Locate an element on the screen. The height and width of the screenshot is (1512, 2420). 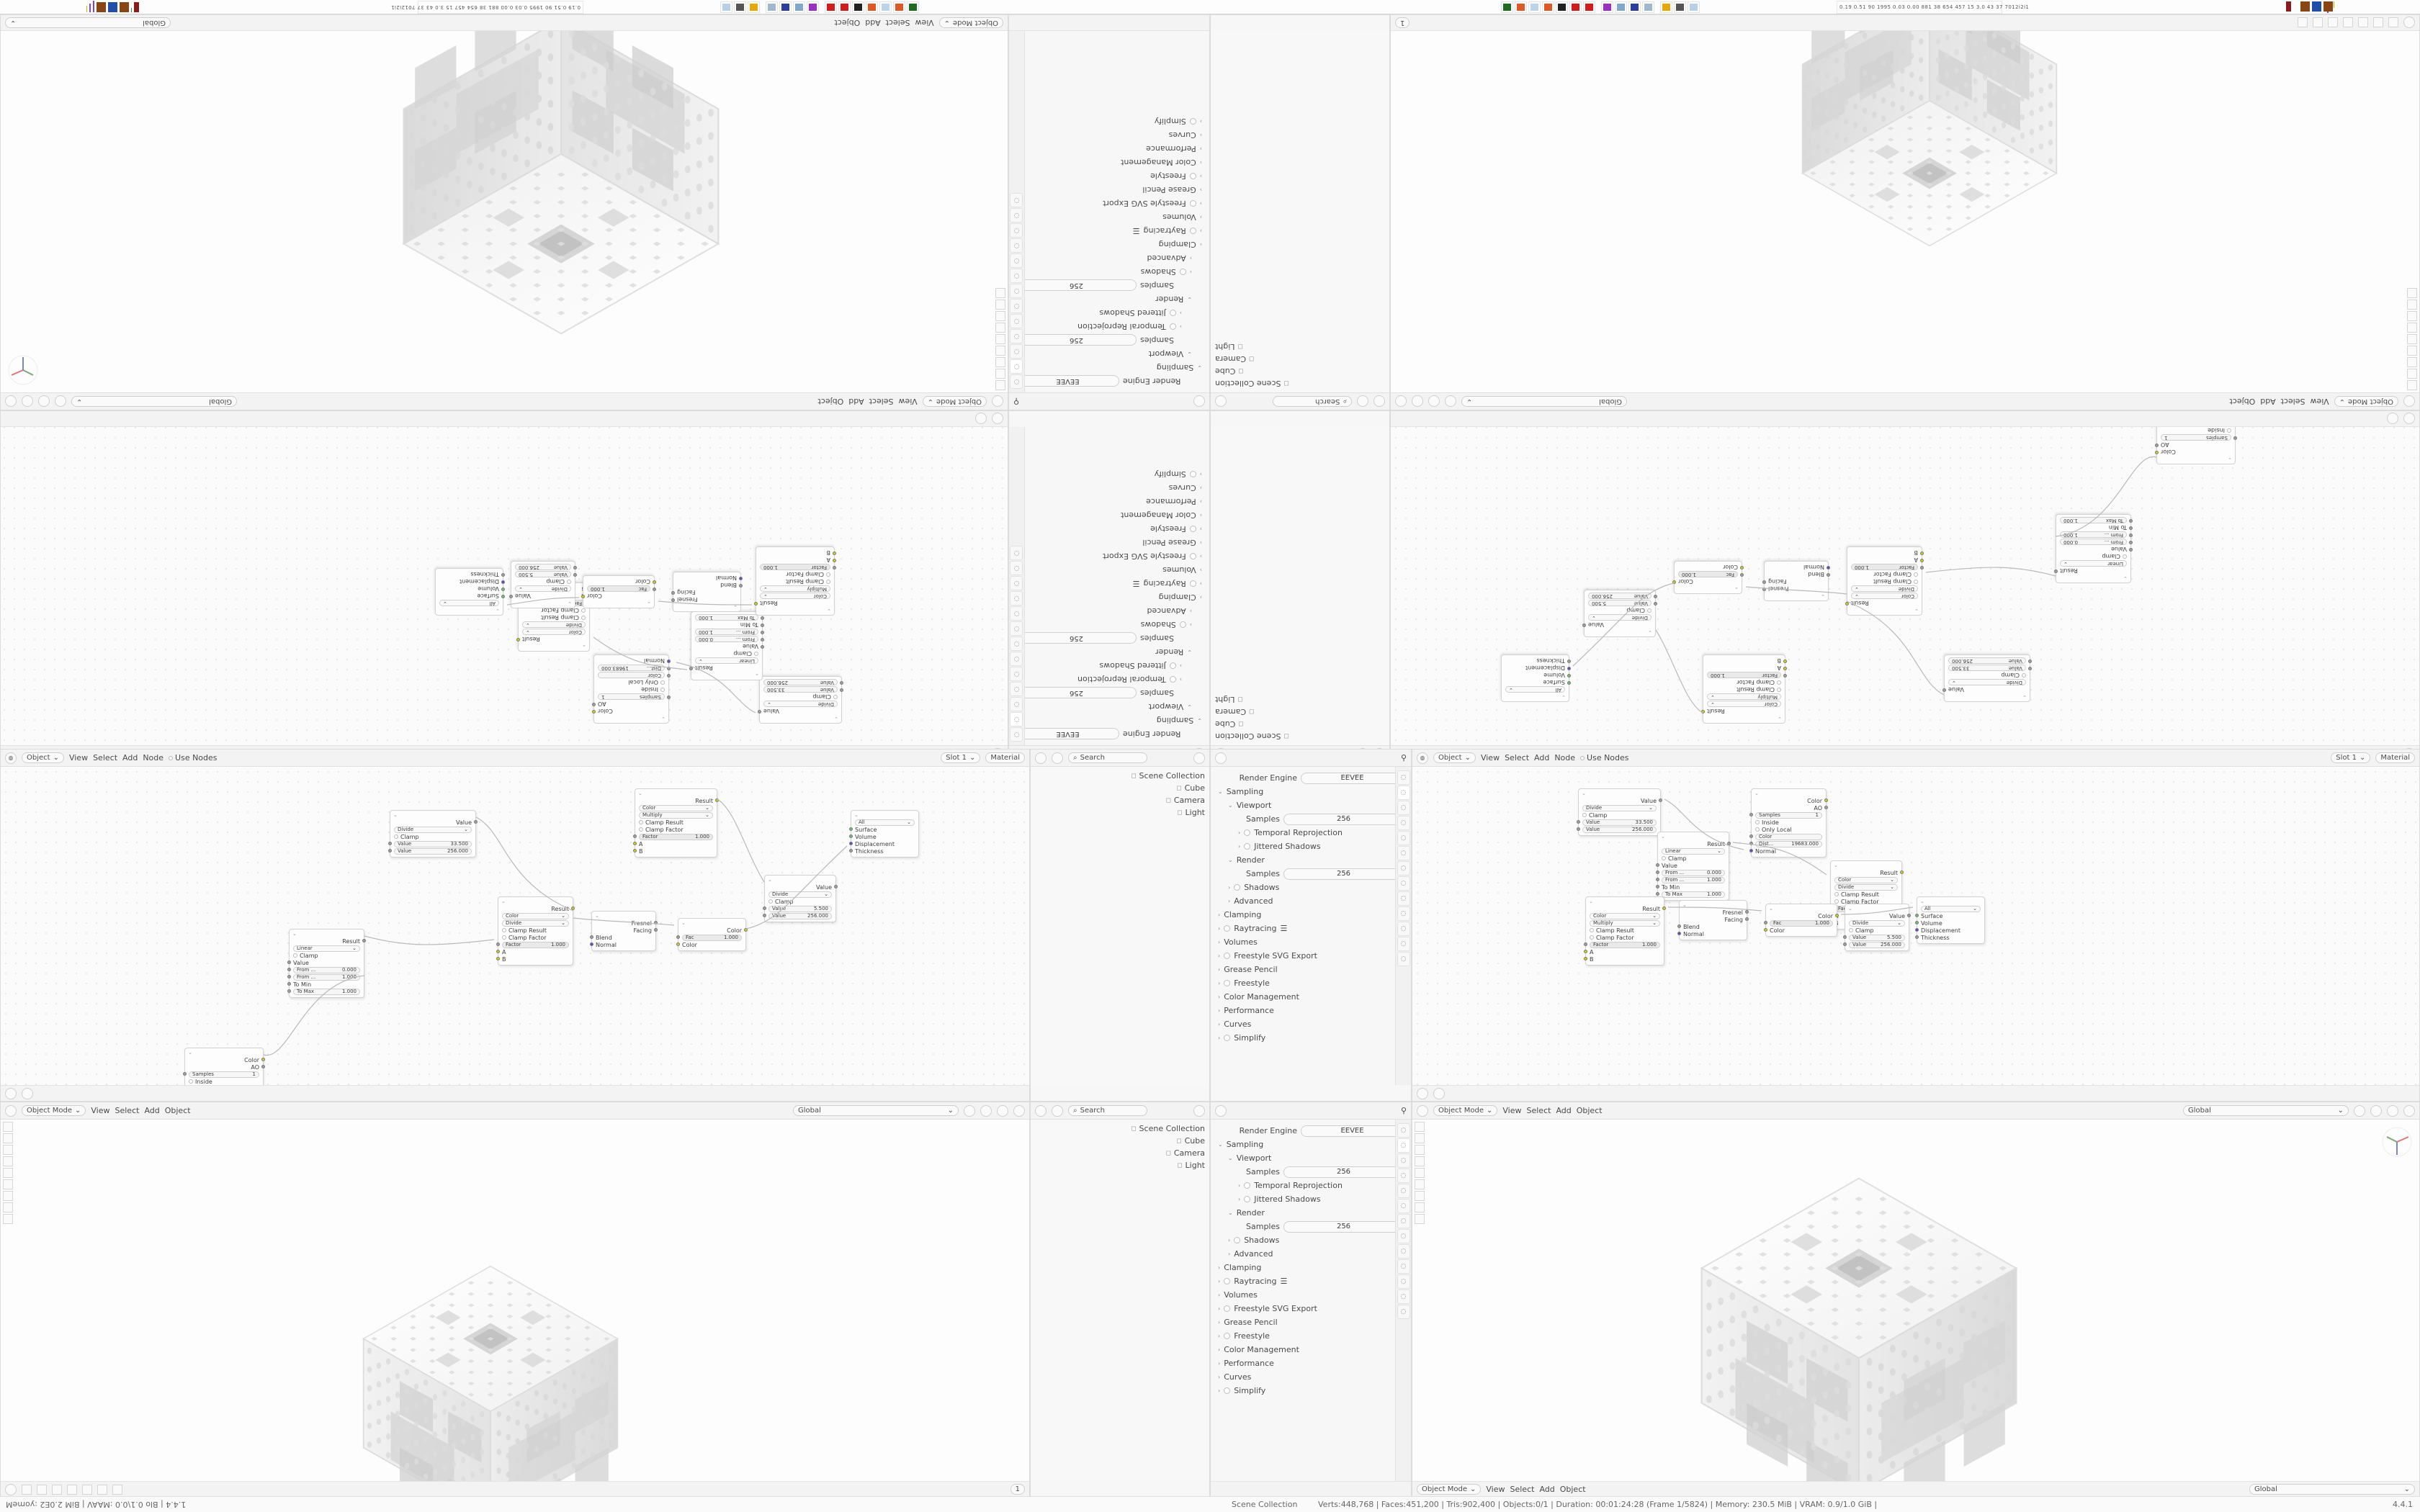
properties-tab-particles-icon: ◌ is located at coordinates (1403, 1251).